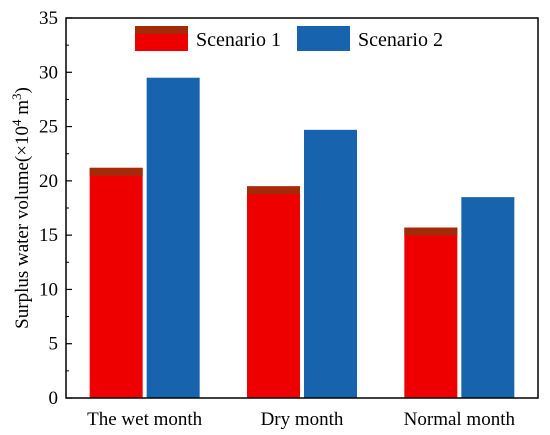 This screenshot has width=550, height=435. Describe the element at coordinates (48, 127) in the screenshot. I see `y-tick-label: 25` at that location.